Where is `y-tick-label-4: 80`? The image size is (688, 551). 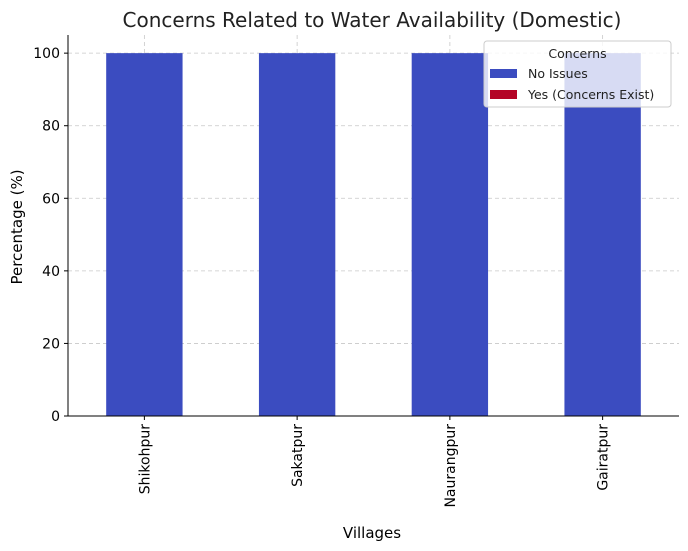 y-tick-label-4: 80 is located at coordinates (51, 127).